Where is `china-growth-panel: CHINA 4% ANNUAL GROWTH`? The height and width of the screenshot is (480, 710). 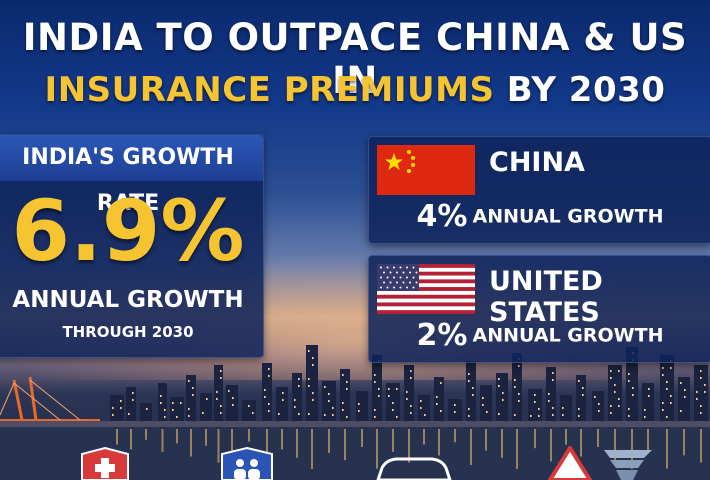 china-growth-panel: CHINA 4% ANNUAL GROWTH is located at coordinates (539, 190).